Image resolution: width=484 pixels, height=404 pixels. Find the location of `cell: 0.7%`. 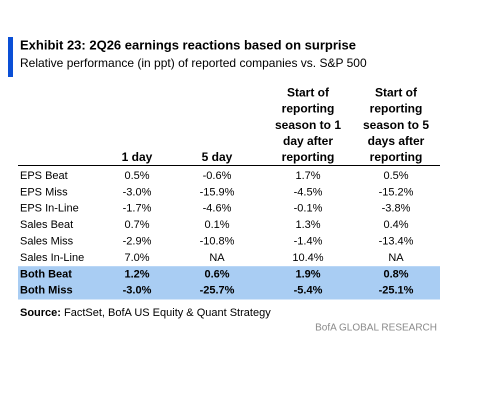

cell: 0.7% is located at coordinates (136, 225).